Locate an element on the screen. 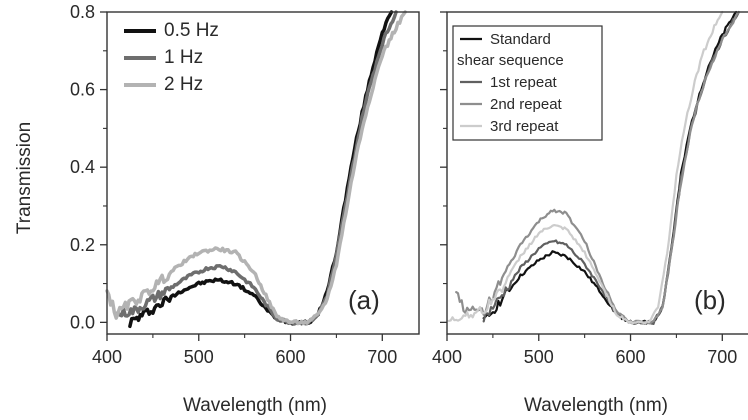  legend-label: 1 Hz is located at coordinates (183, 57).